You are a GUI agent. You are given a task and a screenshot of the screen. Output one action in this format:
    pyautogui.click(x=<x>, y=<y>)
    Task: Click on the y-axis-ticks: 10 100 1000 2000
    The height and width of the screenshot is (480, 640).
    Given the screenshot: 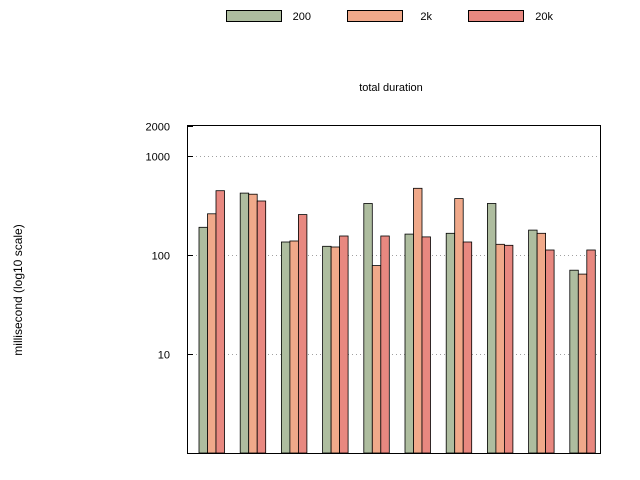 What is the action you would take?
    pyautogui.click(x=169, y=242)
    